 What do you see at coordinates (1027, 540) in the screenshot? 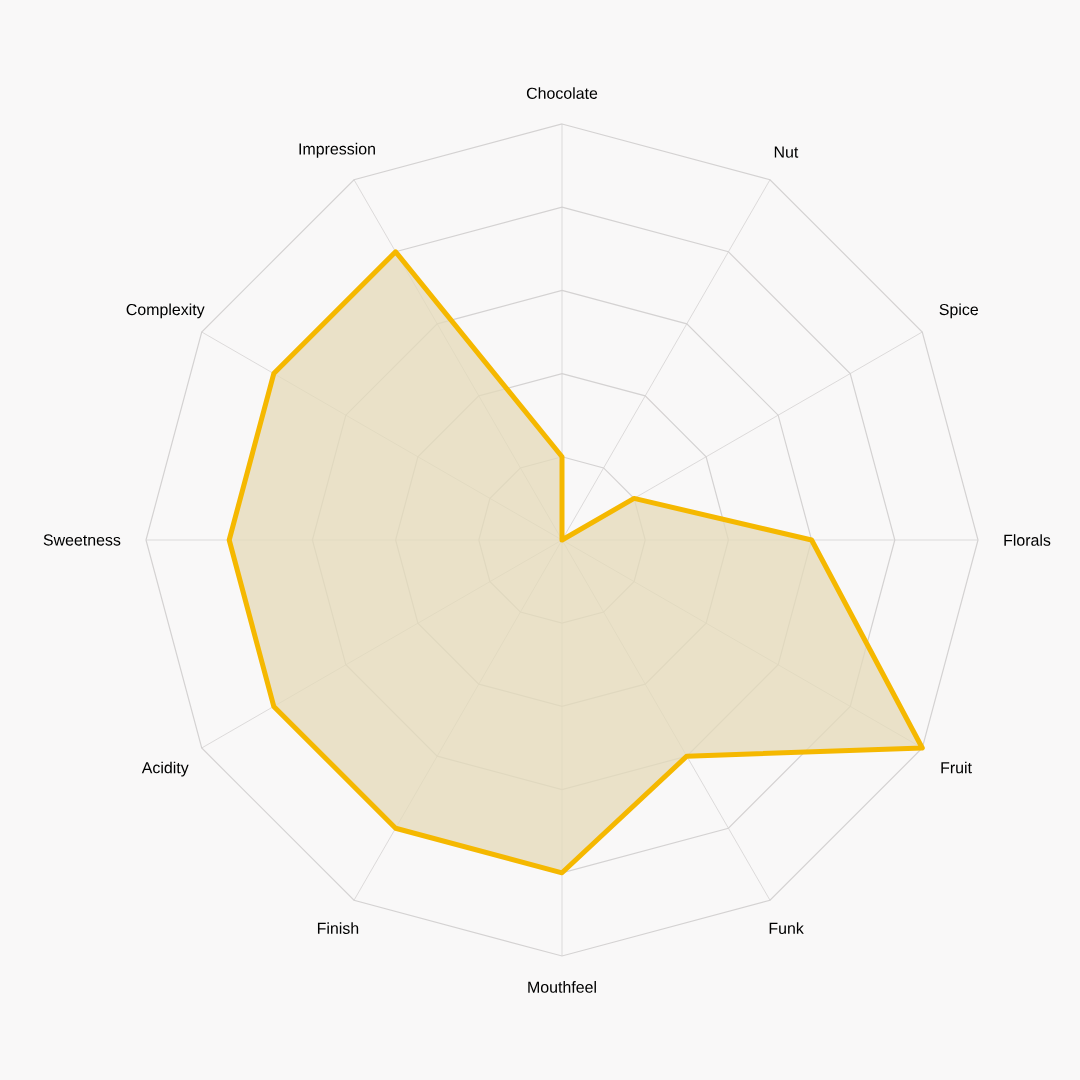
I see `spoke-label: Florals` at bounding box center [1027, 540].